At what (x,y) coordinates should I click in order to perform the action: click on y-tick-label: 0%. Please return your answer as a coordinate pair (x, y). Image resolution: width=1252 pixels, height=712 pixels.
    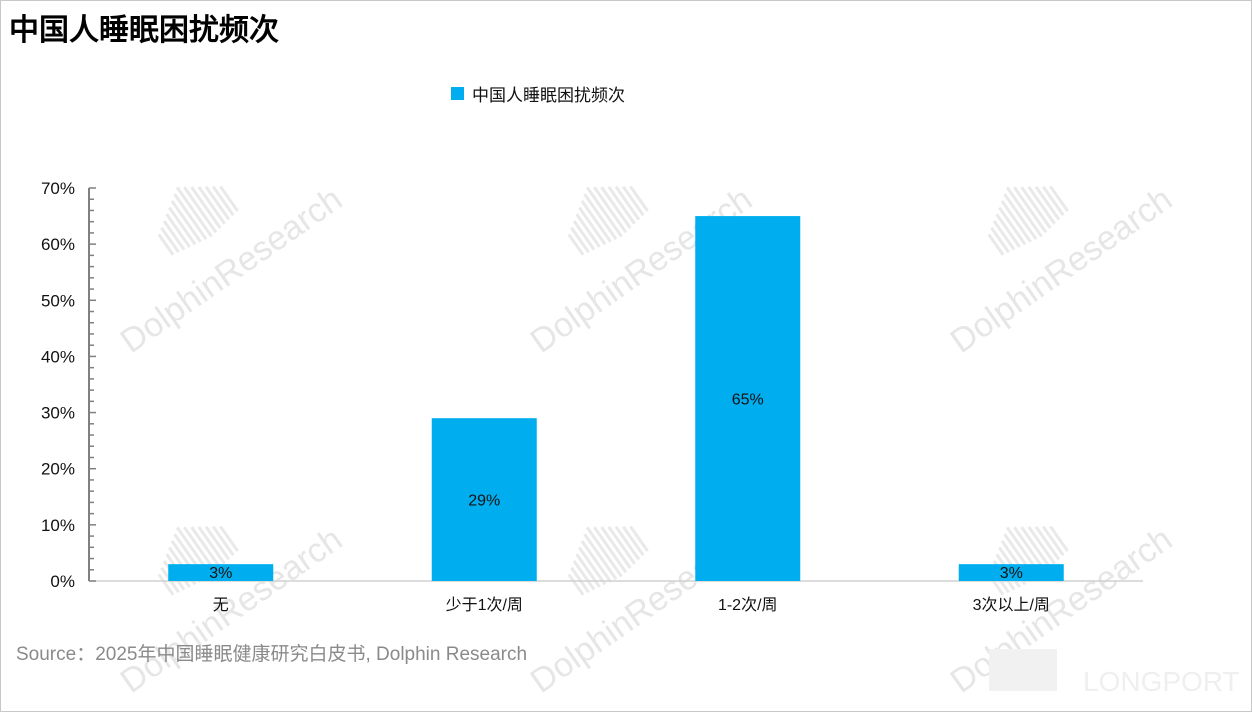
    Looking at the image, I should click on (62, 581).